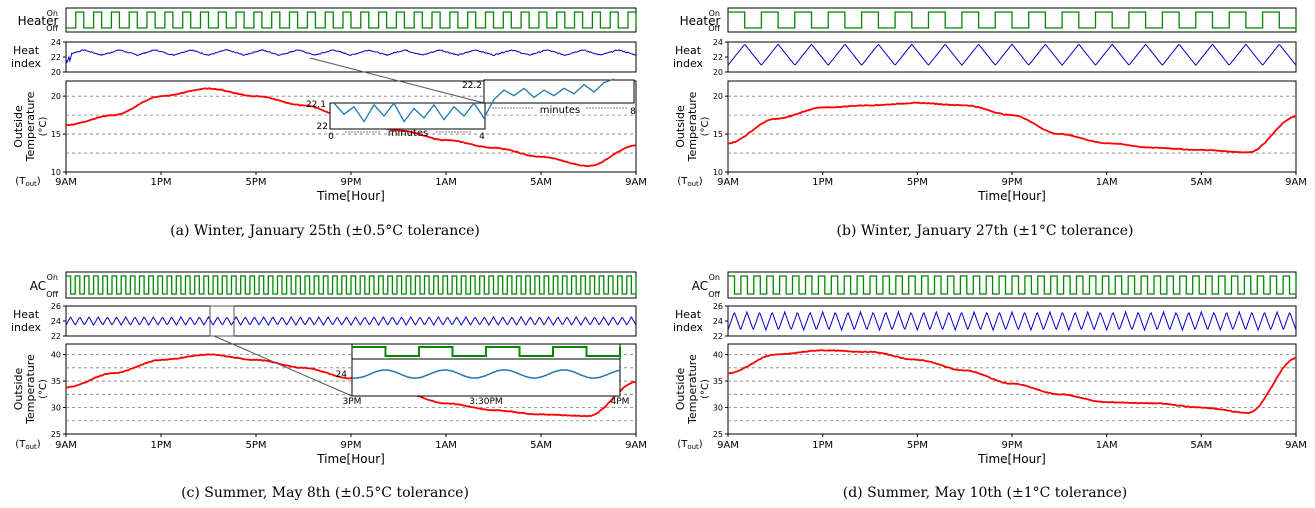 The height and width of the screenshot is (508, 1315). Describe the element at coordinates (1012, 127) in the screenshot. I see `temperature-series` at that location.